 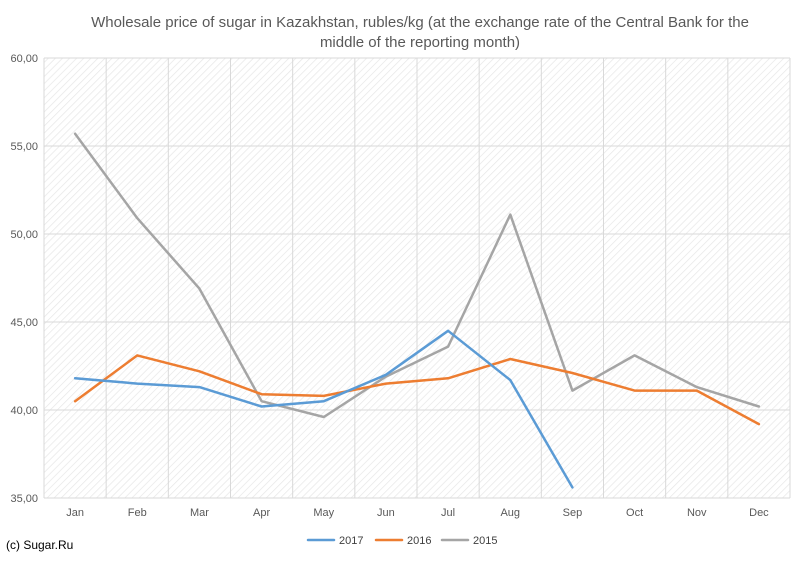 I want to click on legend-label-2015: 2015, so click(x=485, y=541).